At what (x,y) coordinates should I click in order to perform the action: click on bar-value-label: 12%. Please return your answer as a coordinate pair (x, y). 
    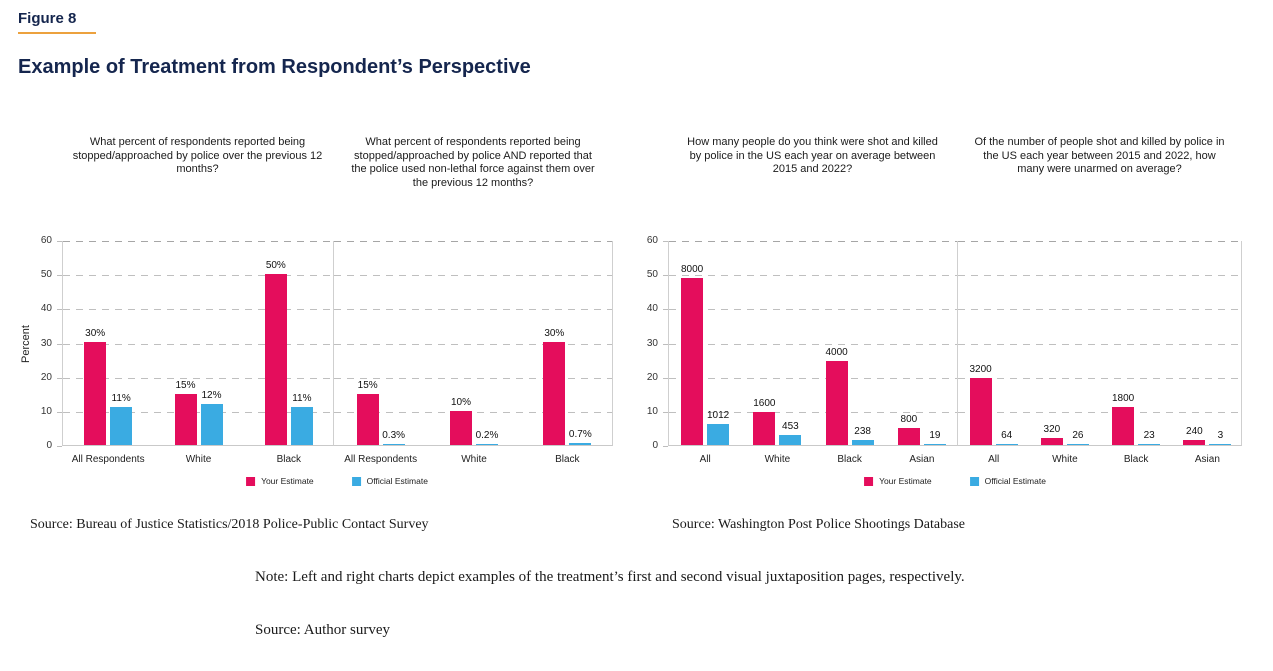
    Looking at the image, I should click on (211, 395).